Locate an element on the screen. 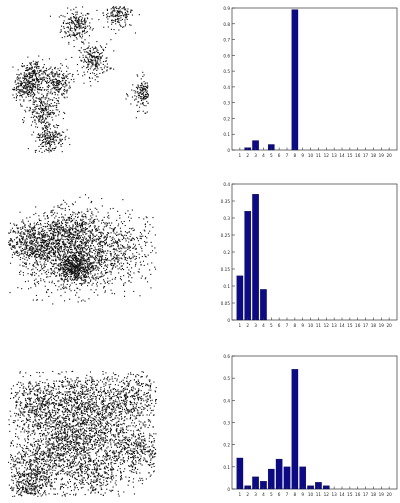  y-tick-label: 0.9 is located at coordinates (226, 8).